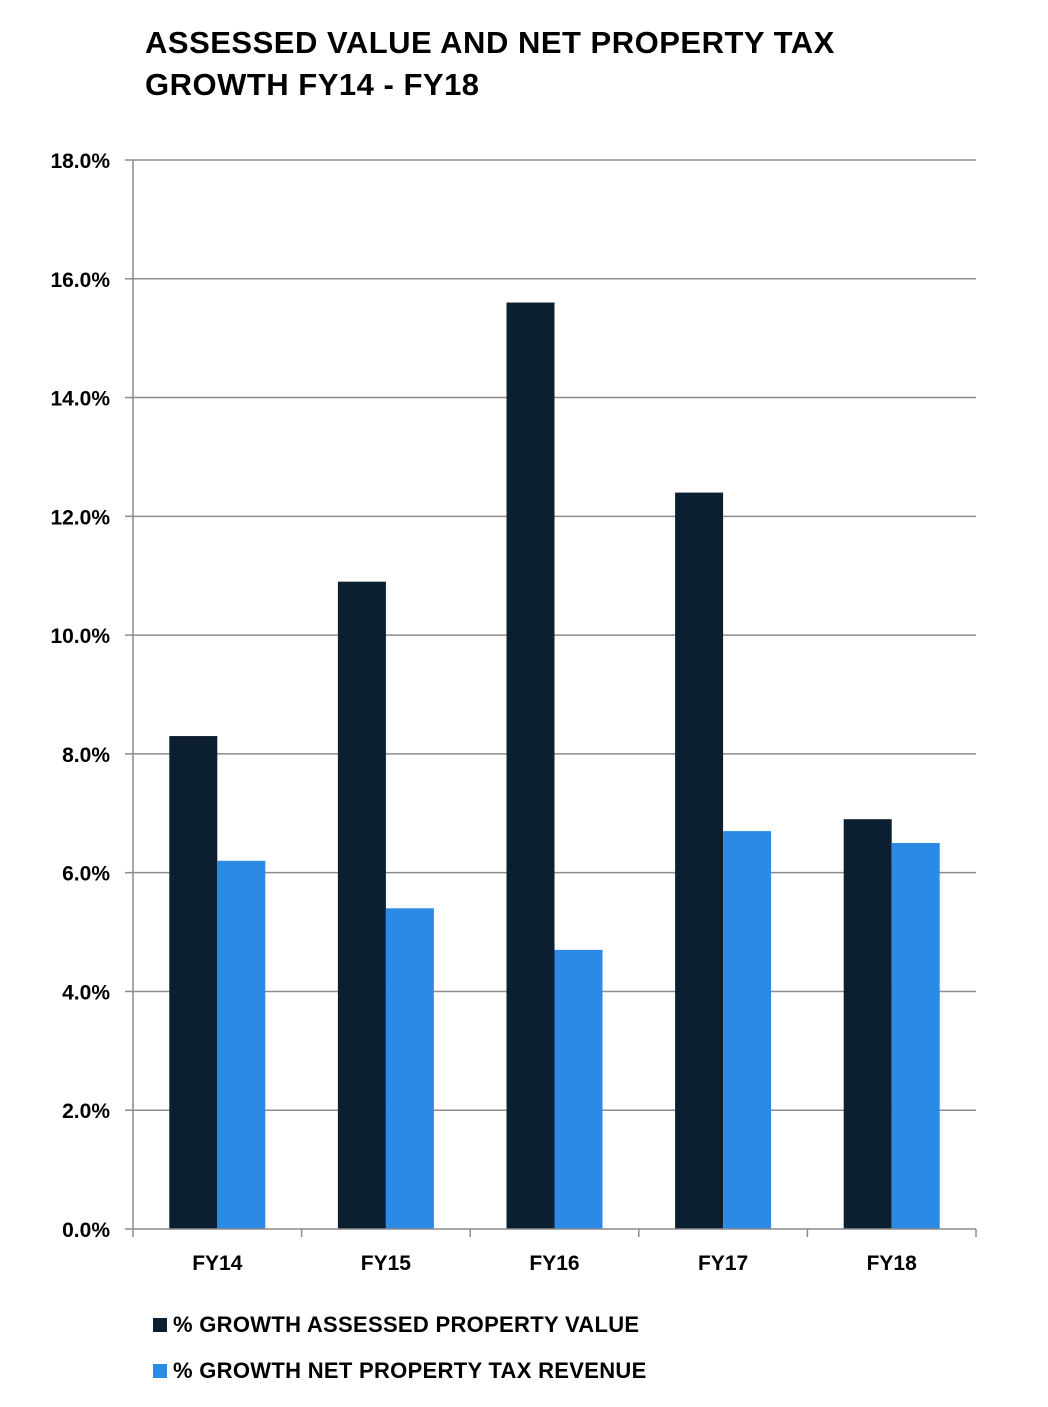 Image resolution: width=1048 pixels, height=1407 pixels. What do you see at coordinates (723, 1263) in the screenshot?
I see `x-tick-label: FY17` at bounding box center [723, 1263].